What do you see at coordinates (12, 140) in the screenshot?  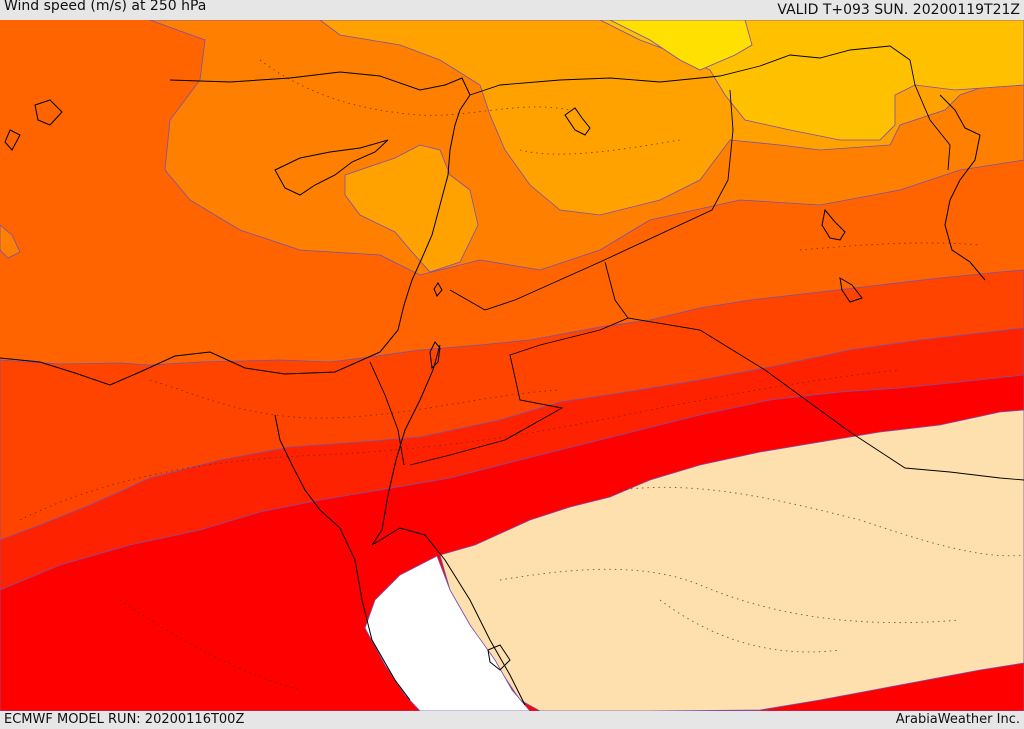 I see `dodecanese-island` at bounding box center [12, 140].